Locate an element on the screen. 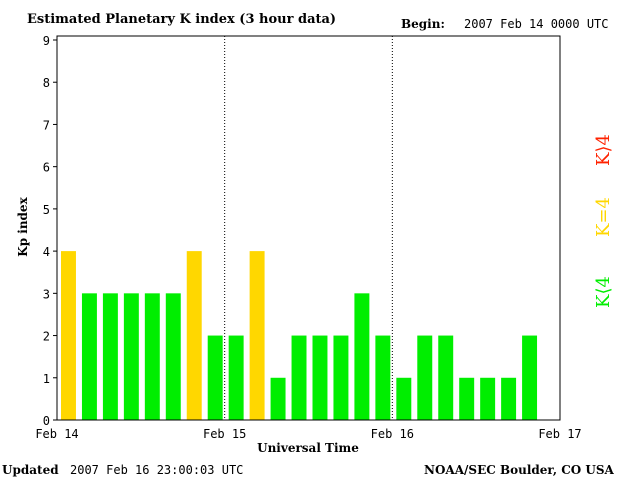  y-tick-label: 1 is located at coordinates (46, 379).